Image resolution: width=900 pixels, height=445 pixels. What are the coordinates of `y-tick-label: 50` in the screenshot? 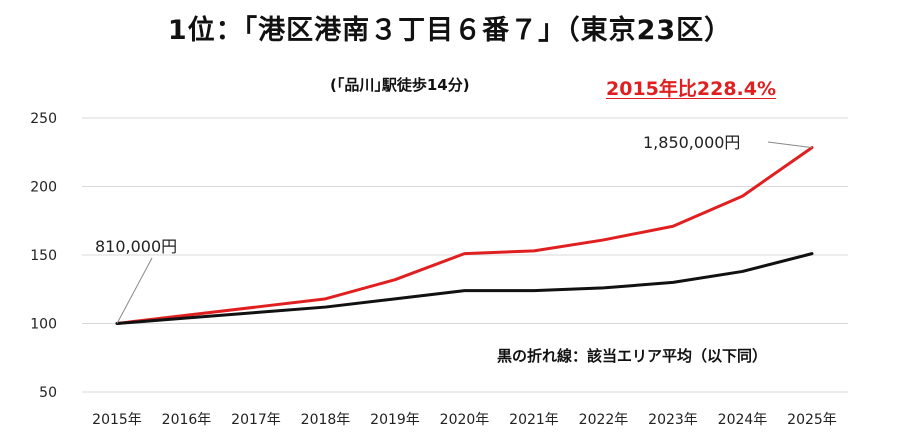 It's located at (48, 393).